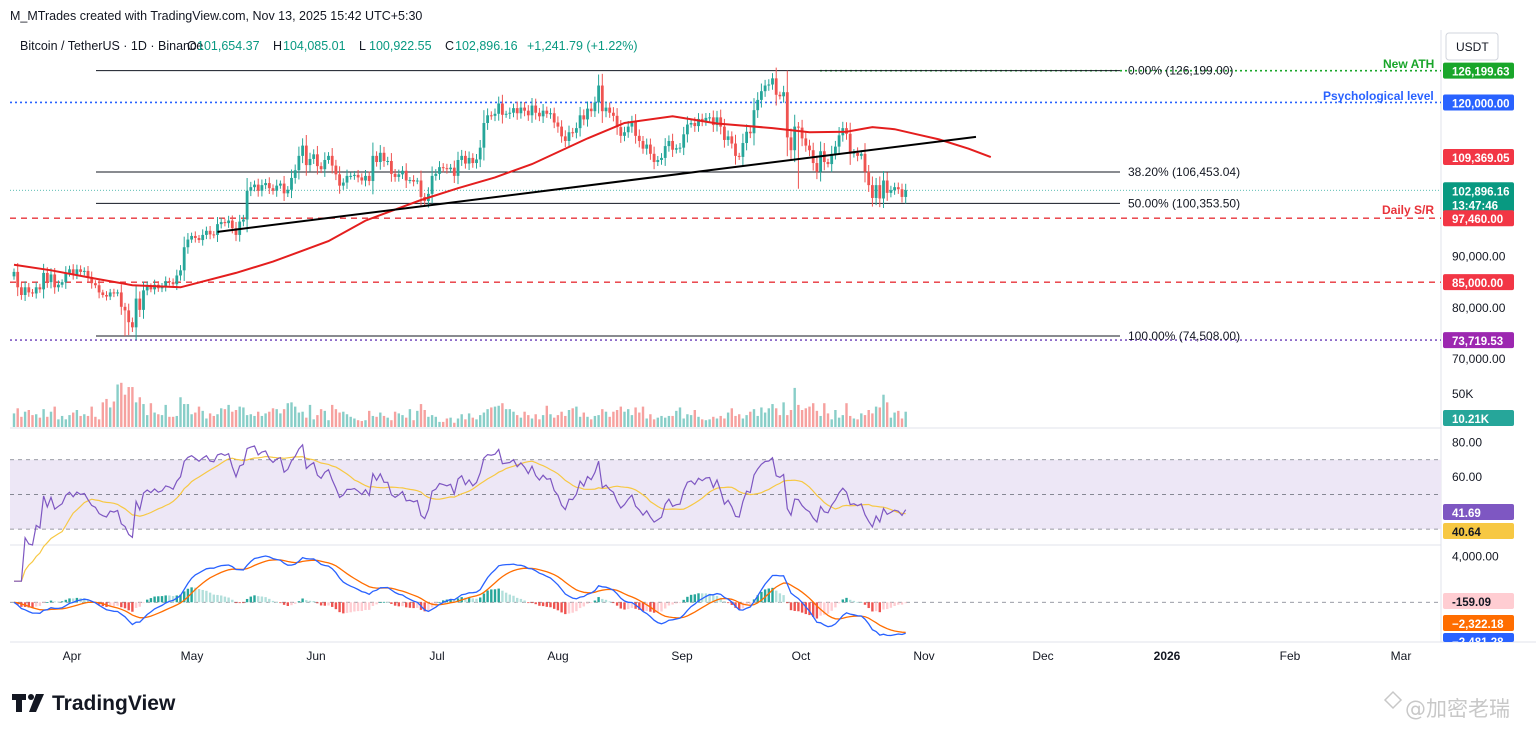 The image size is (1536, 734). Describe the element at coordinates (1478, 531) in the screenshot. I see `rsi-ma-value-label: 40.64` at that location.